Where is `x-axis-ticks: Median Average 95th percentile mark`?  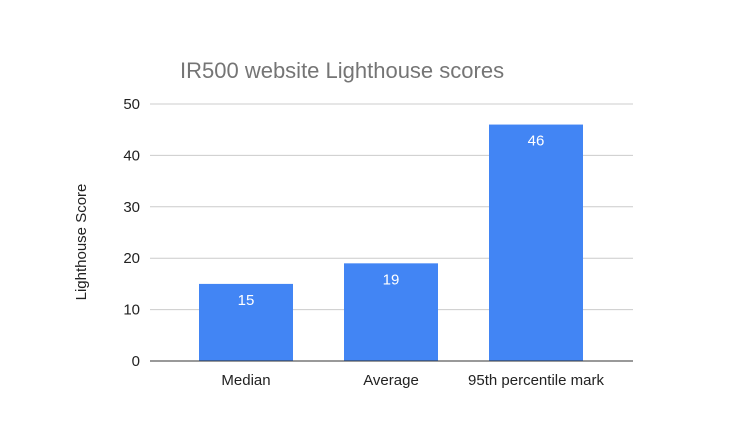
x-axis-ticks: Median Average 95th percentile mark is located at coordinates (412, 380).